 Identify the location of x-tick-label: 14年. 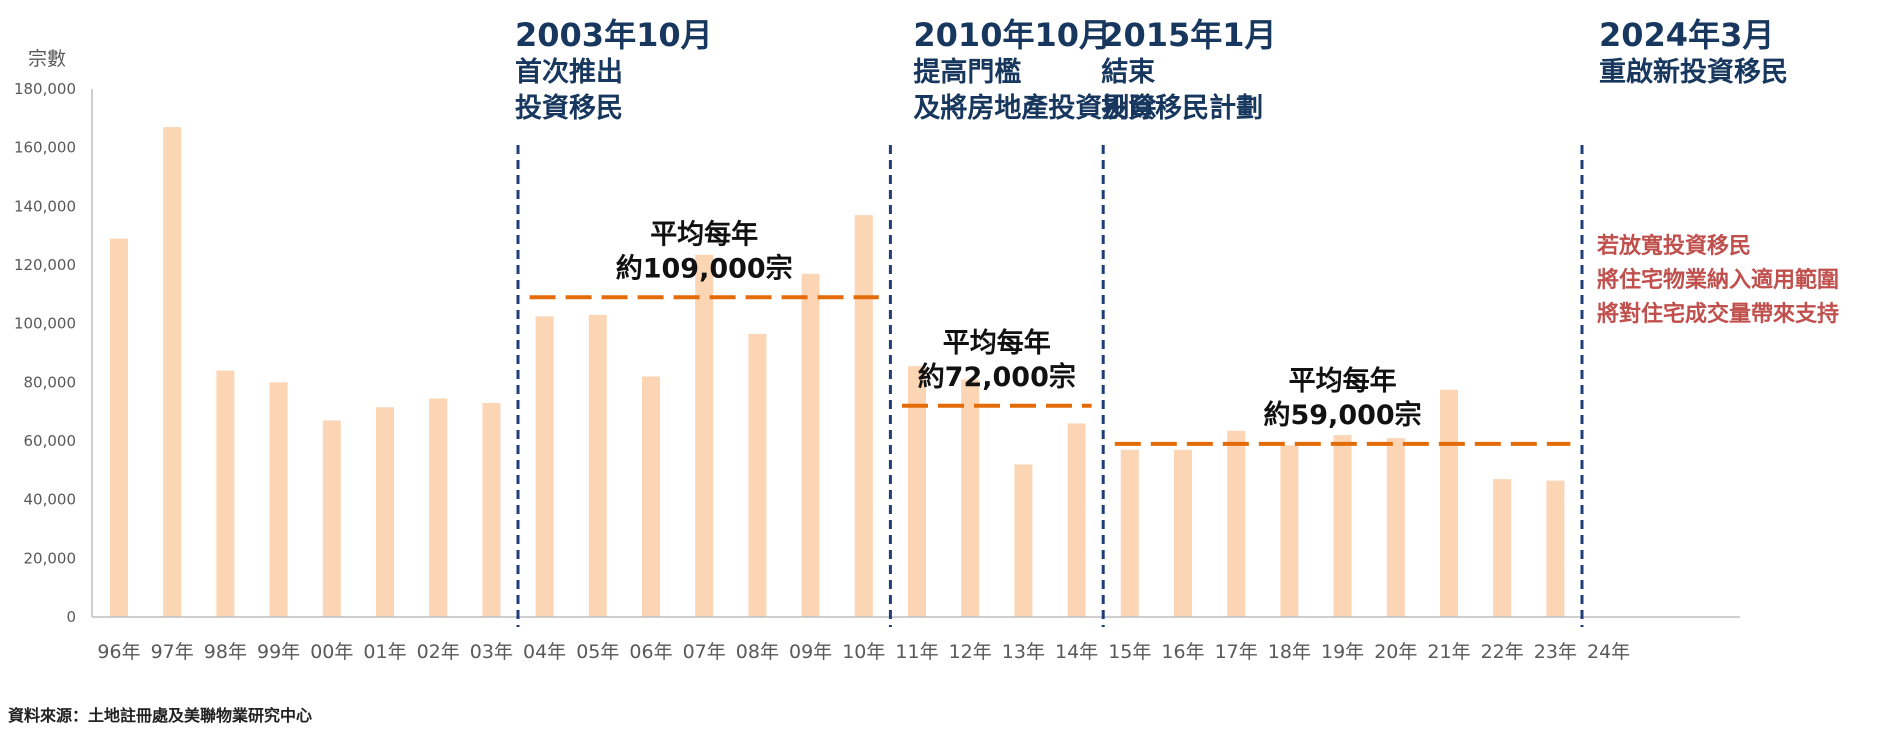
(1076, 652).